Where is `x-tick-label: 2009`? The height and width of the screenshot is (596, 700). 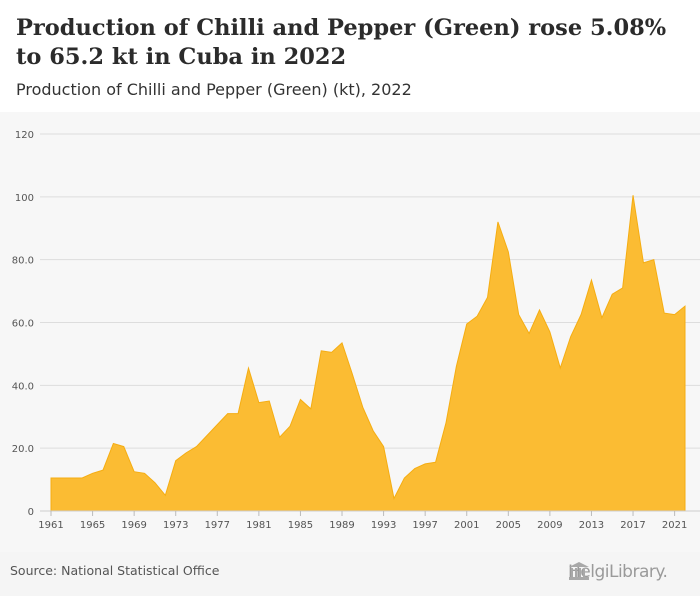
x-tick-label: 2009 is located at coordinates (549, 525).